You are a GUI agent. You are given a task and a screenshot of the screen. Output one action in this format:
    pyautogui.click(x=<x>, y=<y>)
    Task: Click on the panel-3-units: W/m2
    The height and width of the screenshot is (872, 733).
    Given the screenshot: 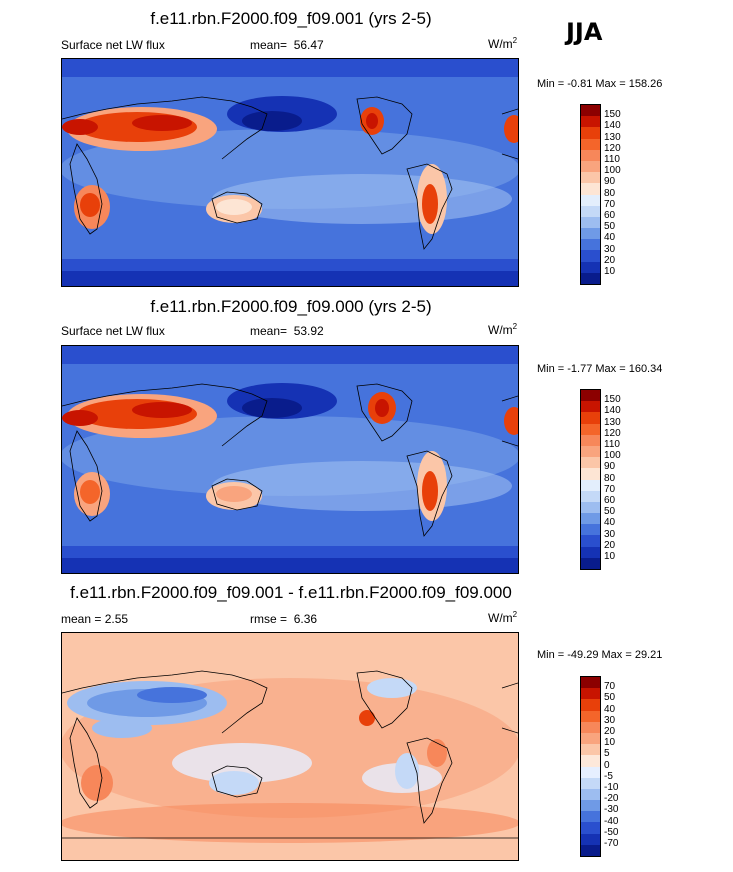 What is the action you would take?
    pyautogui.click(x=502, y=617)
    